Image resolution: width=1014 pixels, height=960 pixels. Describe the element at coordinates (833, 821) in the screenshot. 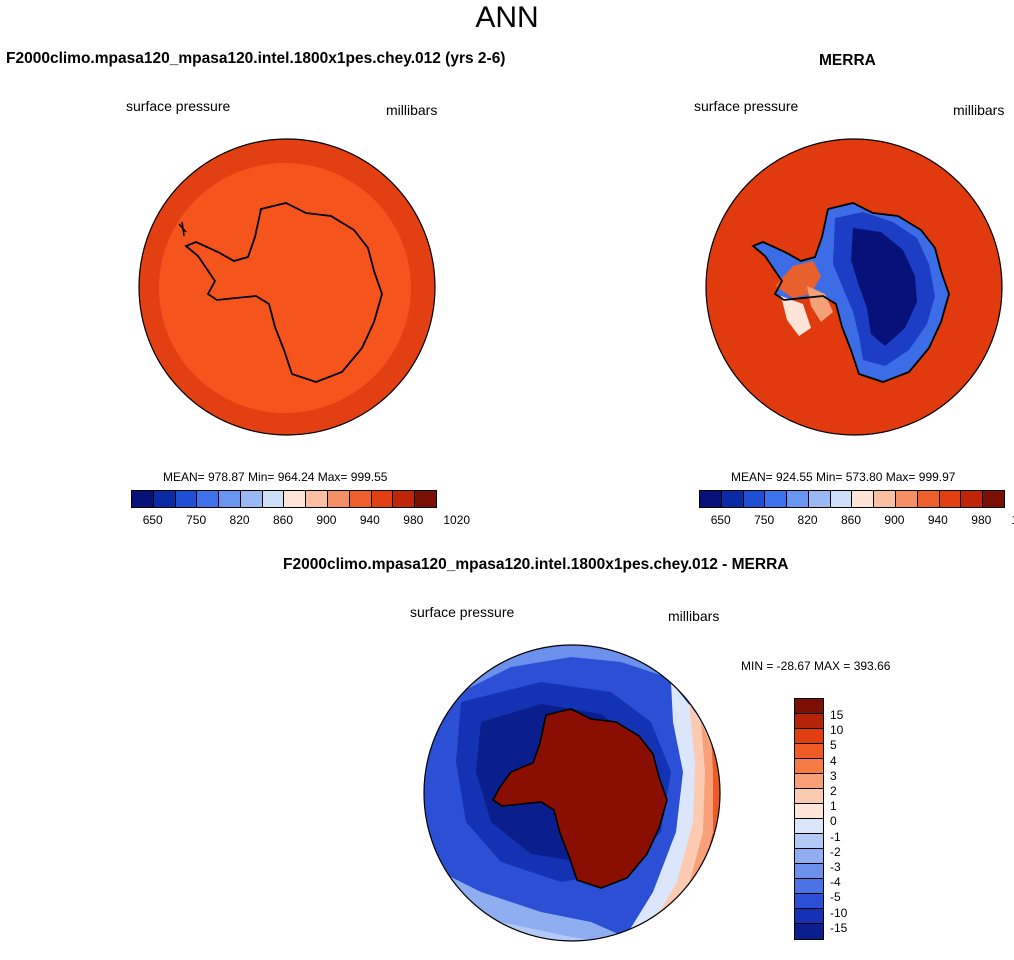

I see `colorbar-tick-label: 0` at that location.